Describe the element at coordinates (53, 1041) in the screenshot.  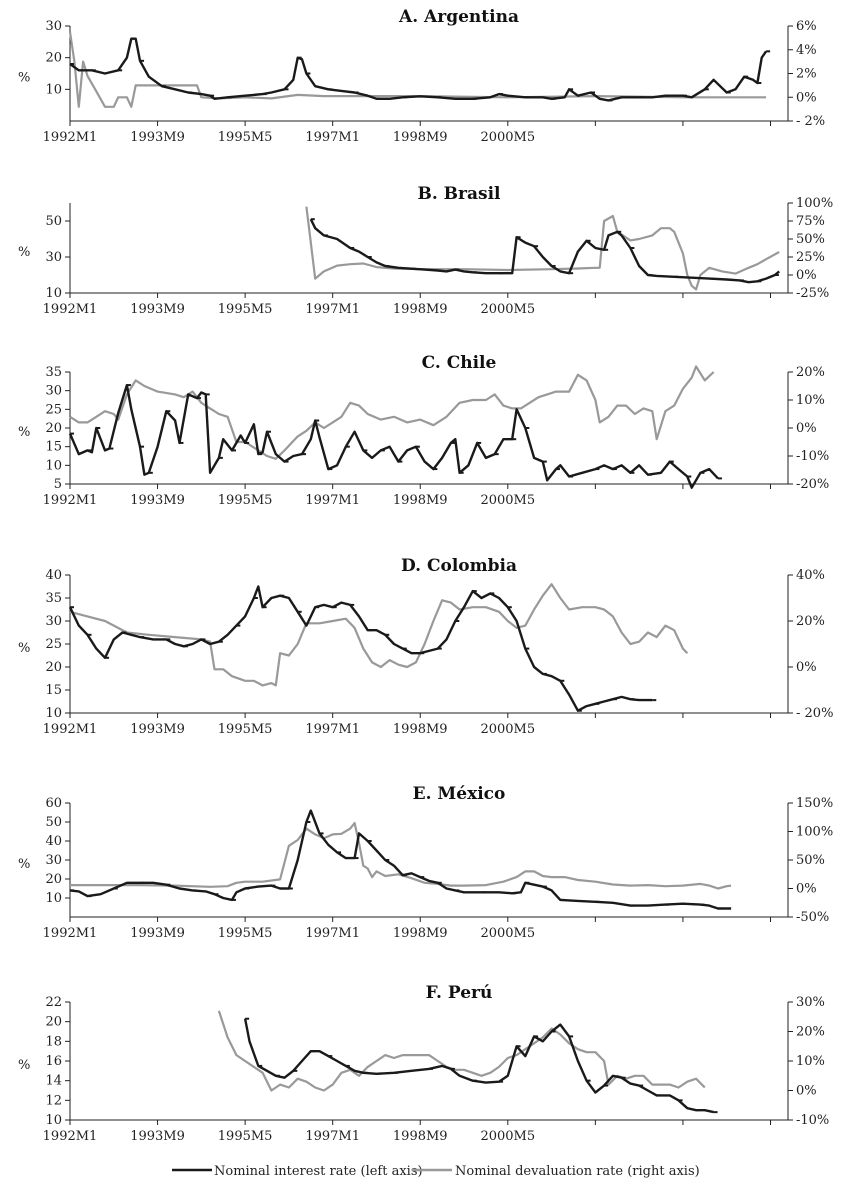
I see `y-left-tick-label: 18` at that location.